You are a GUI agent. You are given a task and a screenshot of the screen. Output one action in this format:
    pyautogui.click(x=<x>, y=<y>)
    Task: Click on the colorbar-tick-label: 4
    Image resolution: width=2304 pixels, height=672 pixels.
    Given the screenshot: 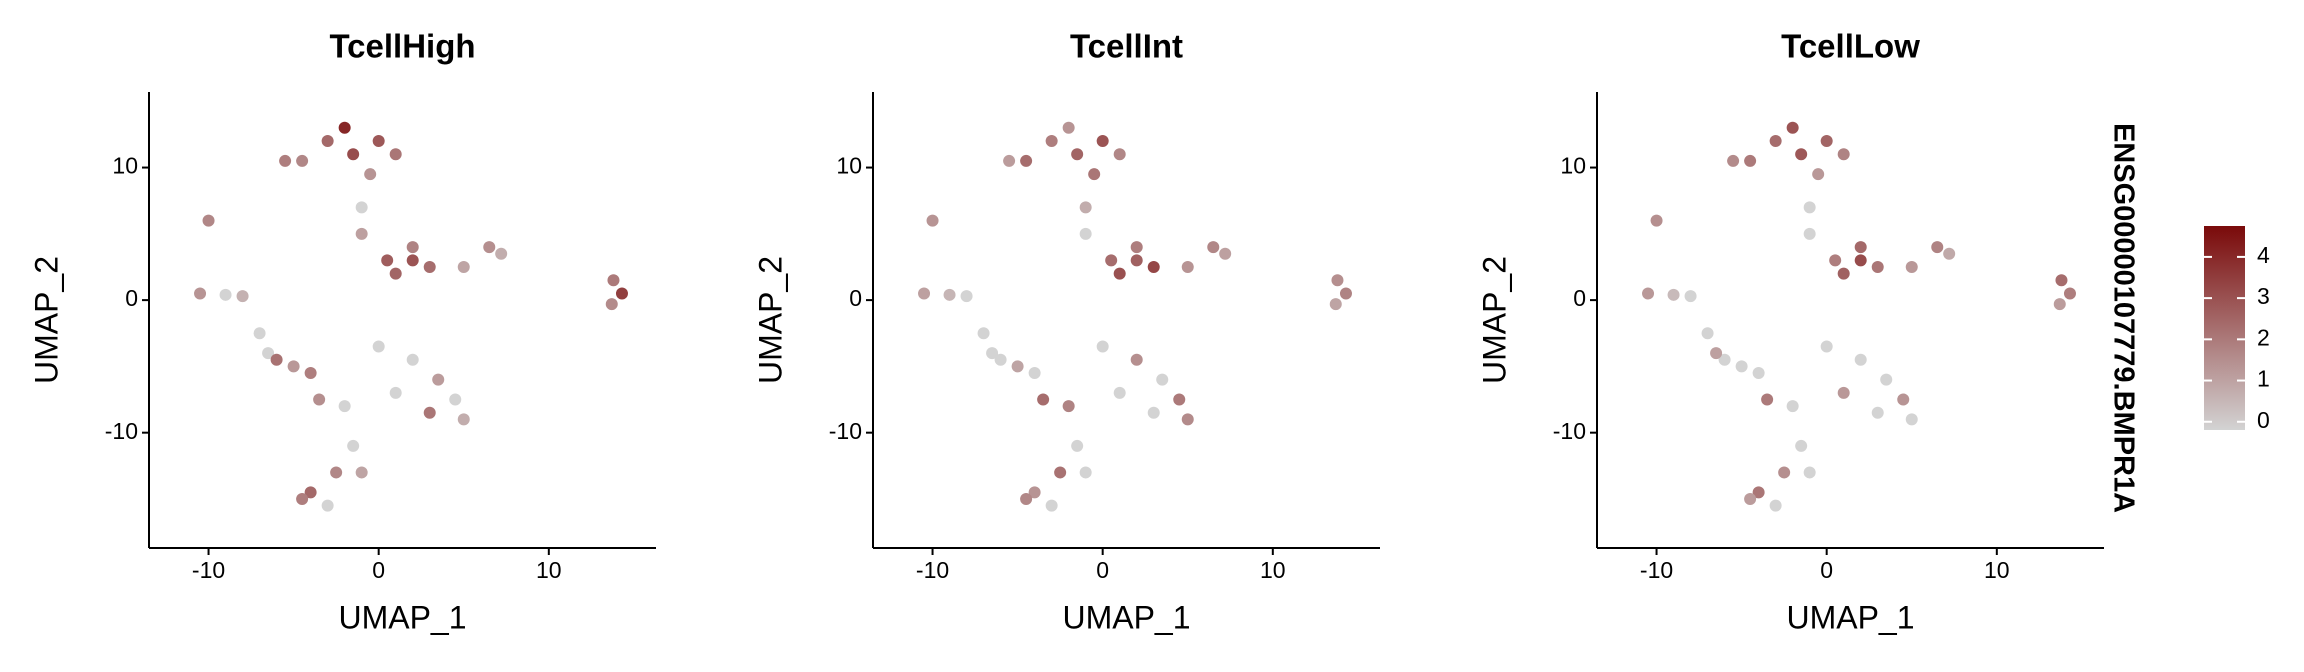 What is the action you would take?
    pyautogui.click(x=2263, y=255)
    